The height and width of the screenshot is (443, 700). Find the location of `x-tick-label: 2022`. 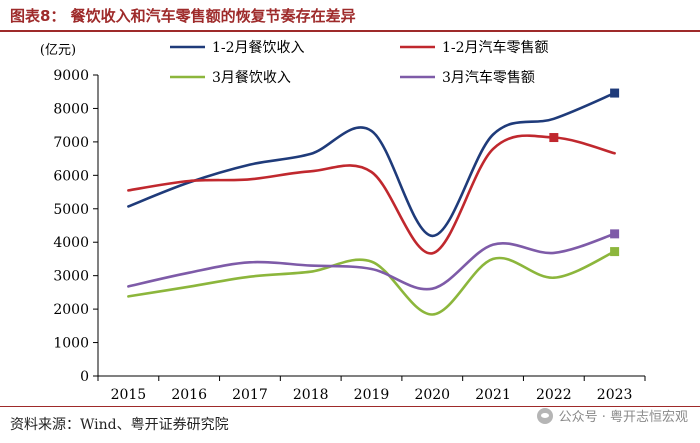

x-tick-label: 2022 is located at coordinates (554, 395).